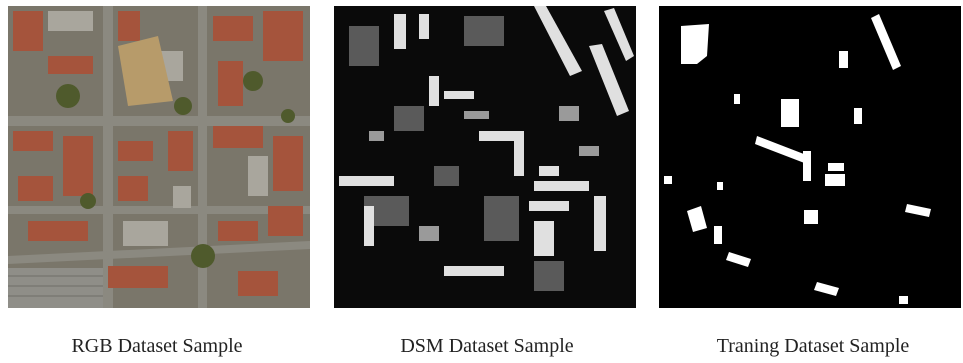  I want to click on dsm-caption: DSM Dataset Sample, so click(487, 346).